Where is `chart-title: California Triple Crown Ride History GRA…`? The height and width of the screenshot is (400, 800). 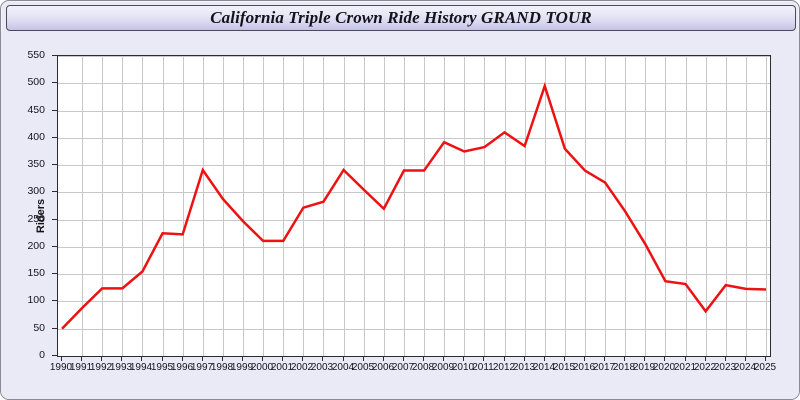
chart-title: California Triple Crown Ride History GRA… is located at coordinates (401, 17).